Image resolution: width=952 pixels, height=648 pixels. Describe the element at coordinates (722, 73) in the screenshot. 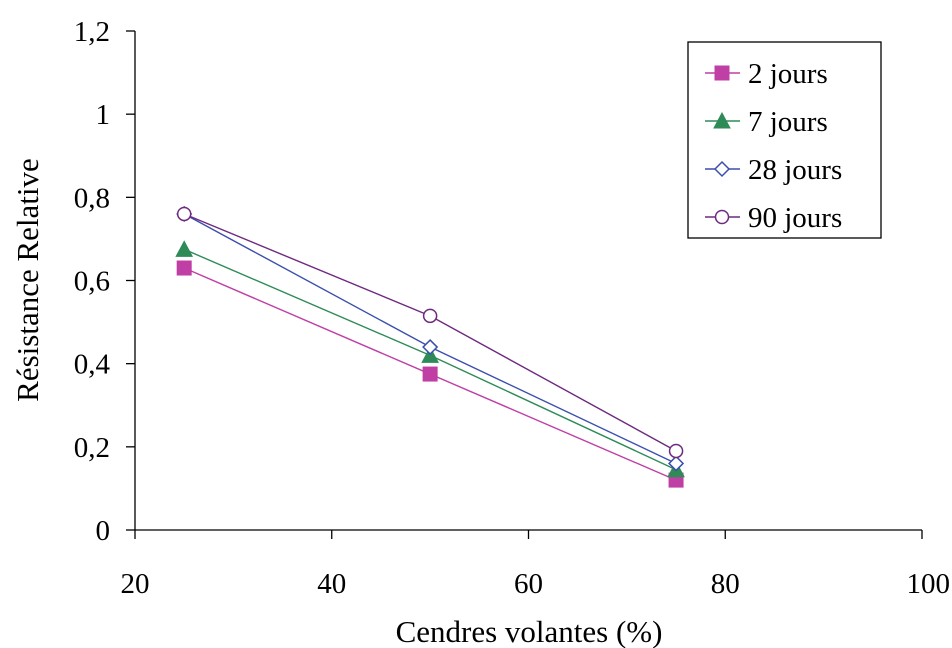

I see `legend-marker-2-jours` at that location.